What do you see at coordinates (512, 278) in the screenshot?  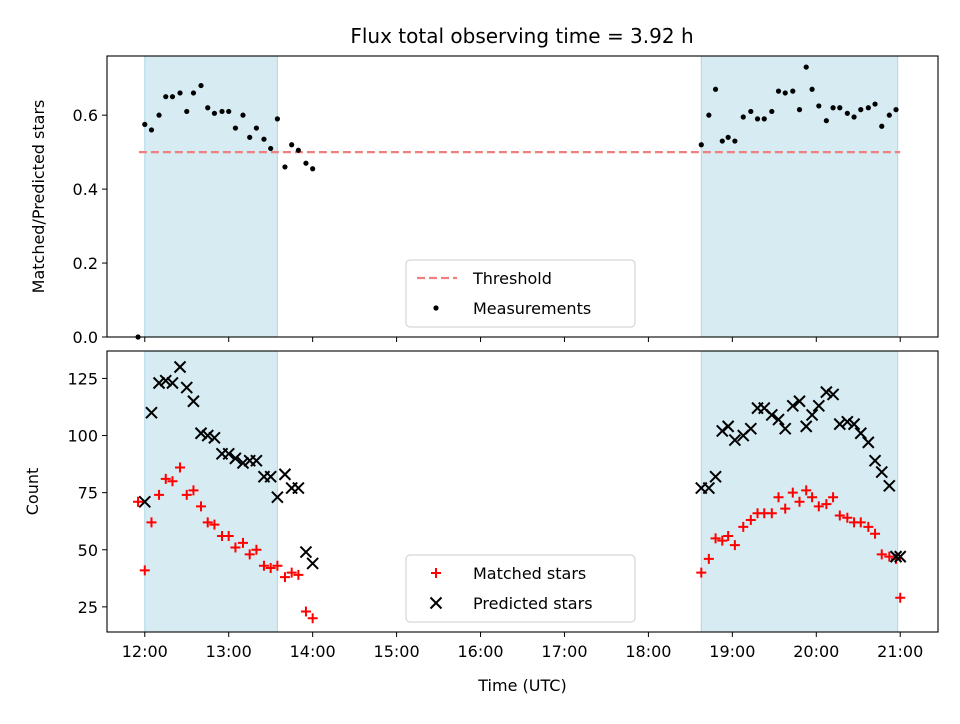 I see `legend-label: Threshold` at bounding box center [512, 278].